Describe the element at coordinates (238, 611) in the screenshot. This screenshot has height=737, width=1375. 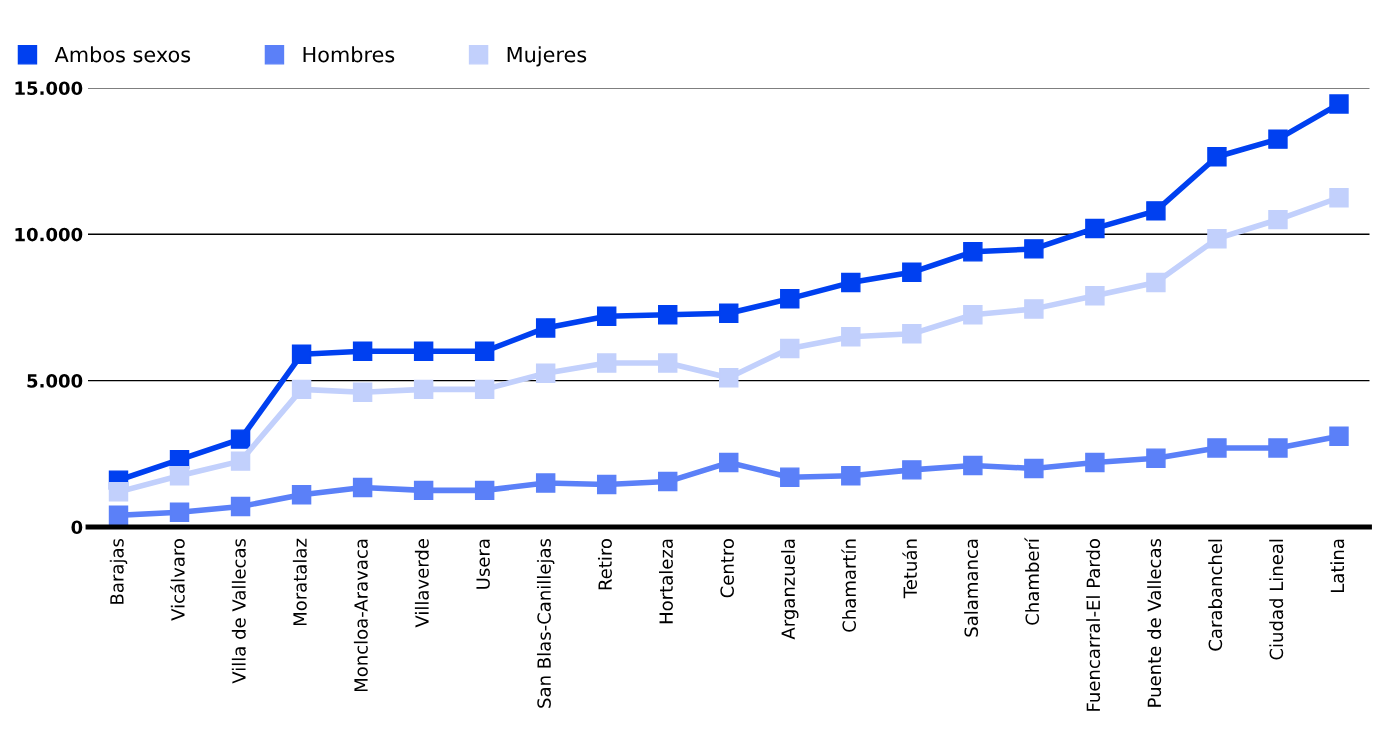
I see `x-tick-label: Villa de Vallecas` at that location.